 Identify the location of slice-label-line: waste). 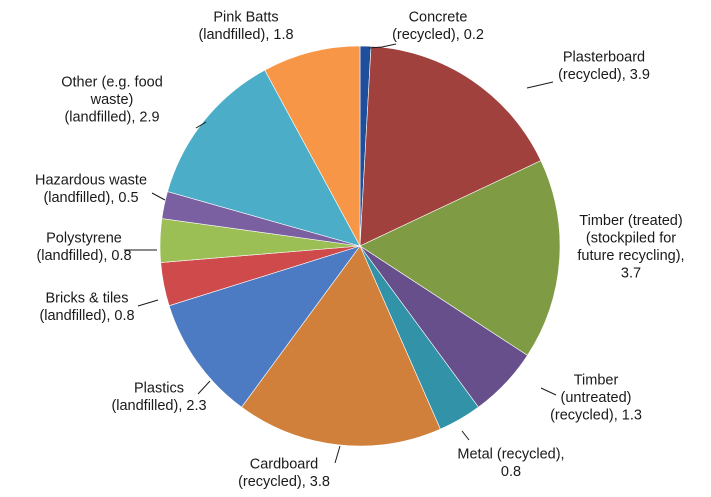
(112, 100).